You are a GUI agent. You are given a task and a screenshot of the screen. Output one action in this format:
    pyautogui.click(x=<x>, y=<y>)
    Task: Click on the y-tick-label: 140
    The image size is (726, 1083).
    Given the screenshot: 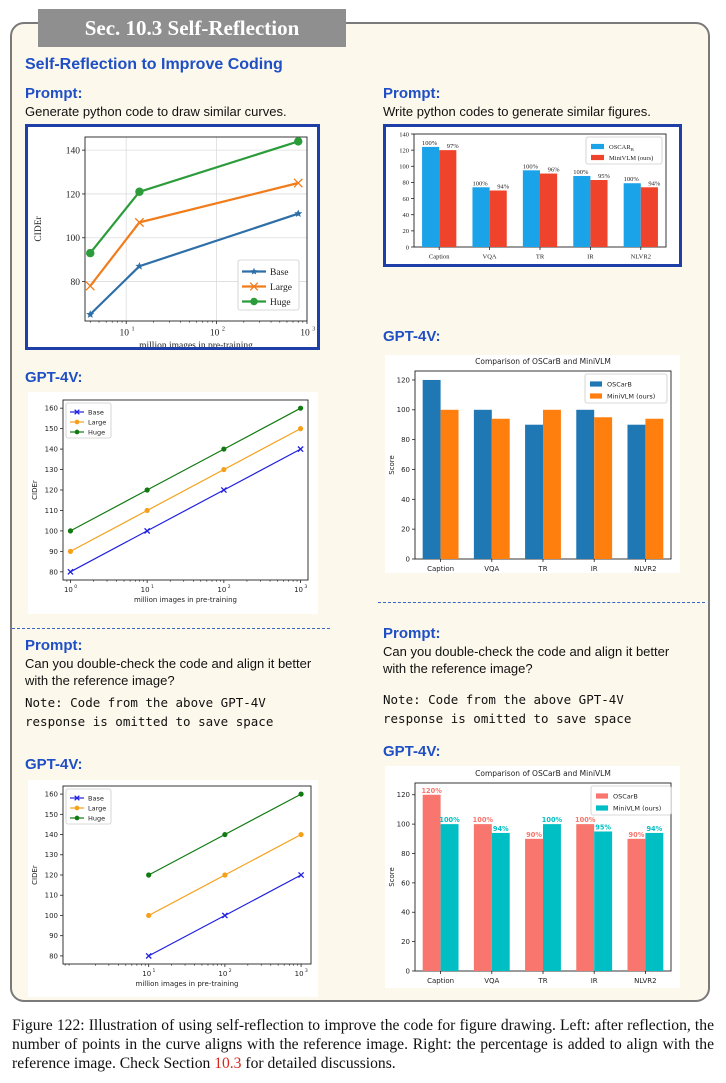 What is the action you would take?
    pyautogui.click(x=73, y=151)
    